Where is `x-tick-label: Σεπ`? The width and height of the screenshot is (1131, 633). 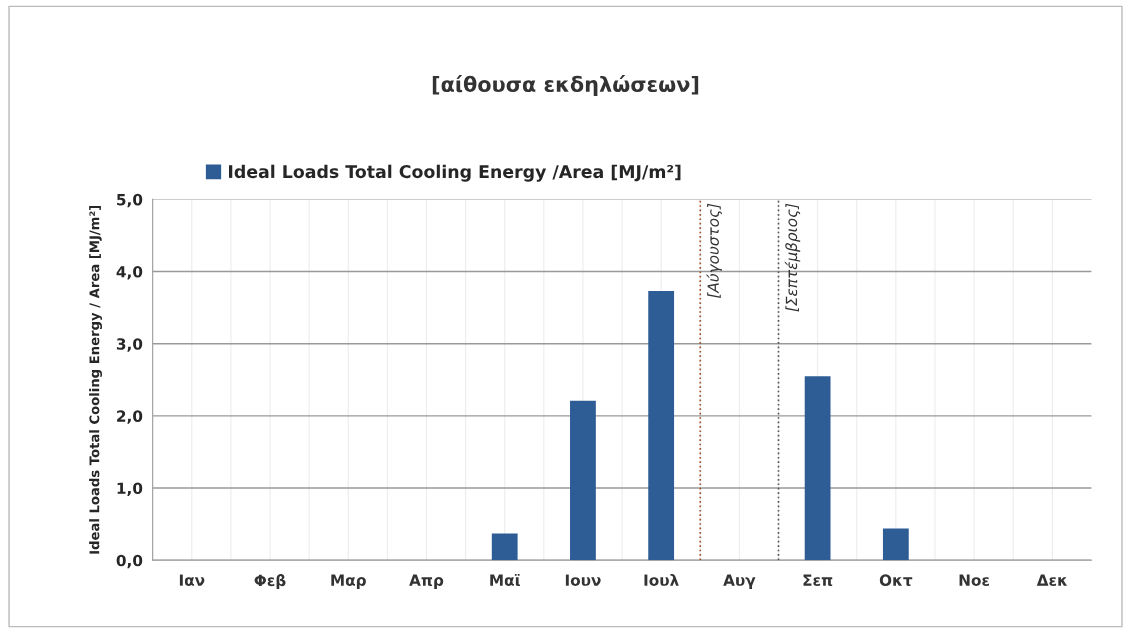
x-tick-label: Σεπ is located at coordinates (818, 580).